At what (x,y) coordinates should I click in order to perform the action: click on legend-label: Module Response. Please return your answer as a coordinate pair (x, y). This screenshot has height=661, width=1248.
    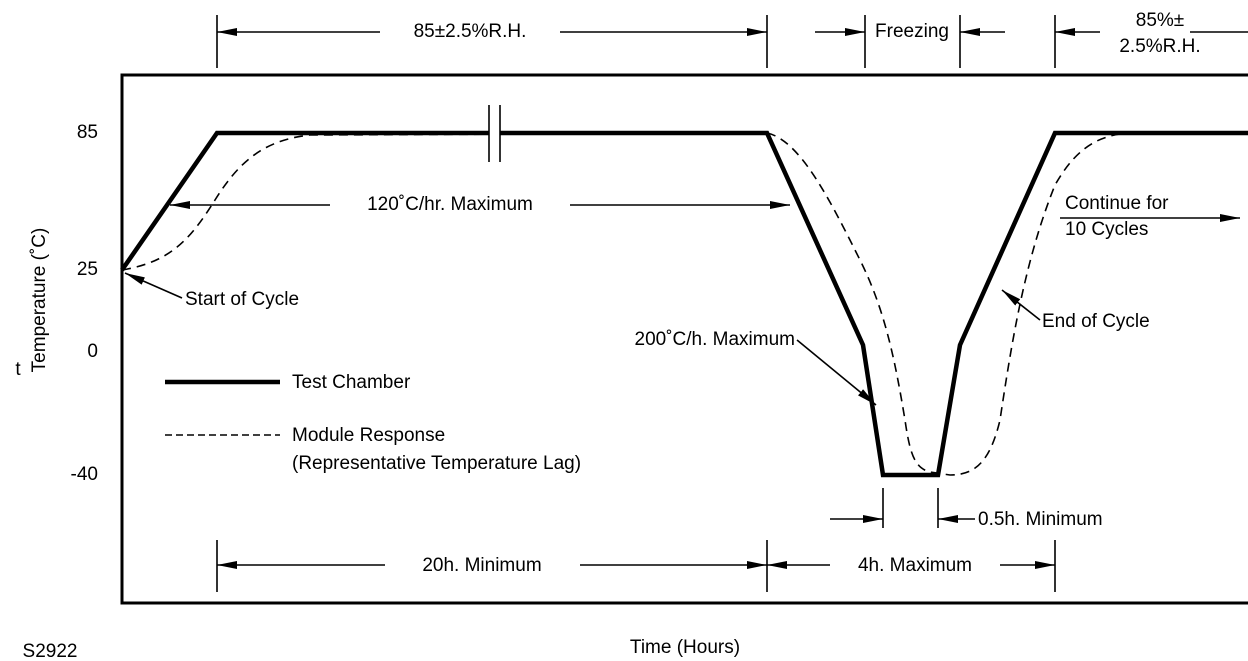
    Looking at the image, I should click on (368, 435).